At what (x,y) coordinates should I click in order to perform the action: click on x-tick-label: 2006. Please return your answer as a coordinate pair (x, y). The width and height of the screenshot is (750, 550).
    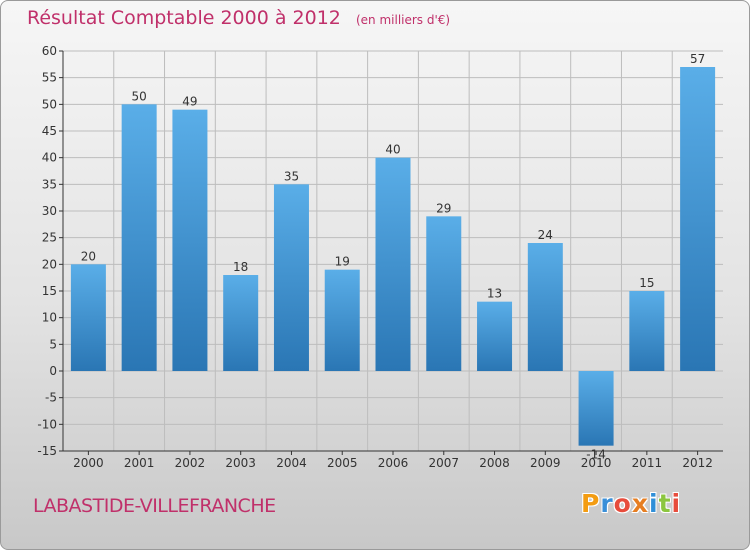
    Looking at the image, I should click on (393, 463).